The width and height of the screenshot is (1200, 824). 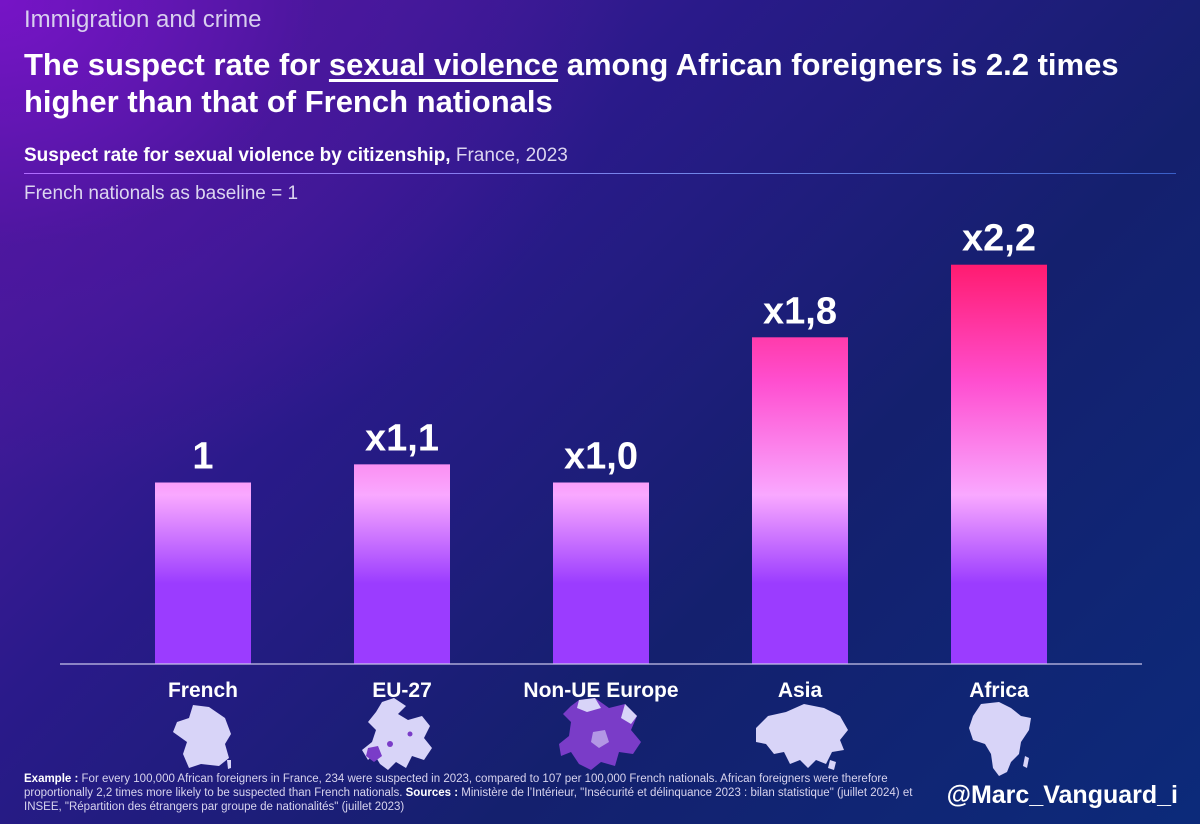 What do you see at coordinates (432, 793) in the screenshot?
I see `sources-label: Sources :` at bounding box center [432, 793].